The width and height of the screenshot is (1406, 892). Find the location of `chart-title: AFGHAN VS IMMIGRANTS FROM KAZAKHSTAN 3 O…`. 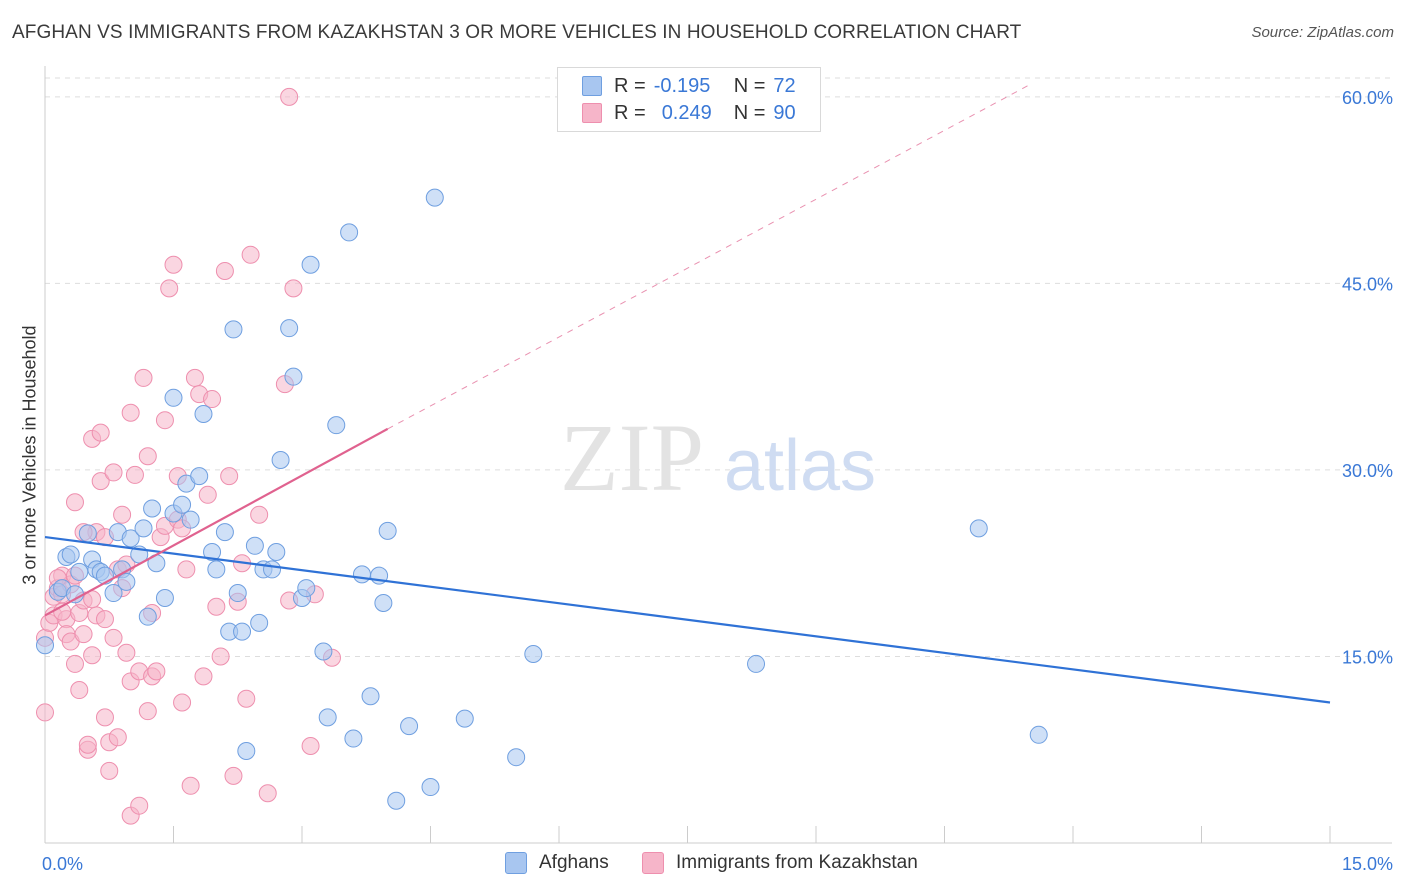

chart-title: AFGHAN VS IMMIGRANTS FROM KAZAKHSTAN 3 O… is located at coordinates (517, 32).